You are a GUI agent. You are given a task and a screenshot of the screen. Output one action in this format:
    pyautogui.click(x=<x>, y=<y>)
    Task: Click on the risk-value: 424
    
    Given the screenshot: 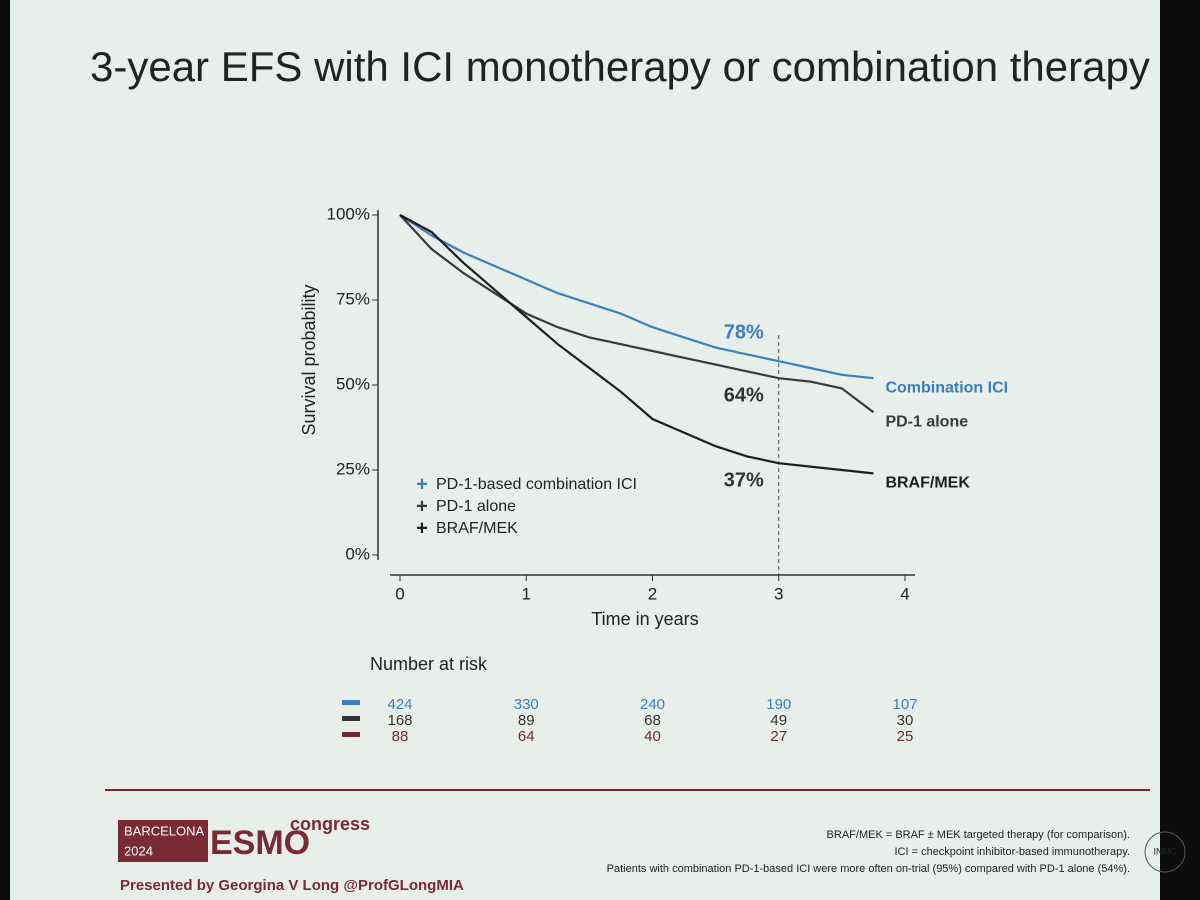 What is the action you would take?
    pyautogui.click(x=399, y=704)
    